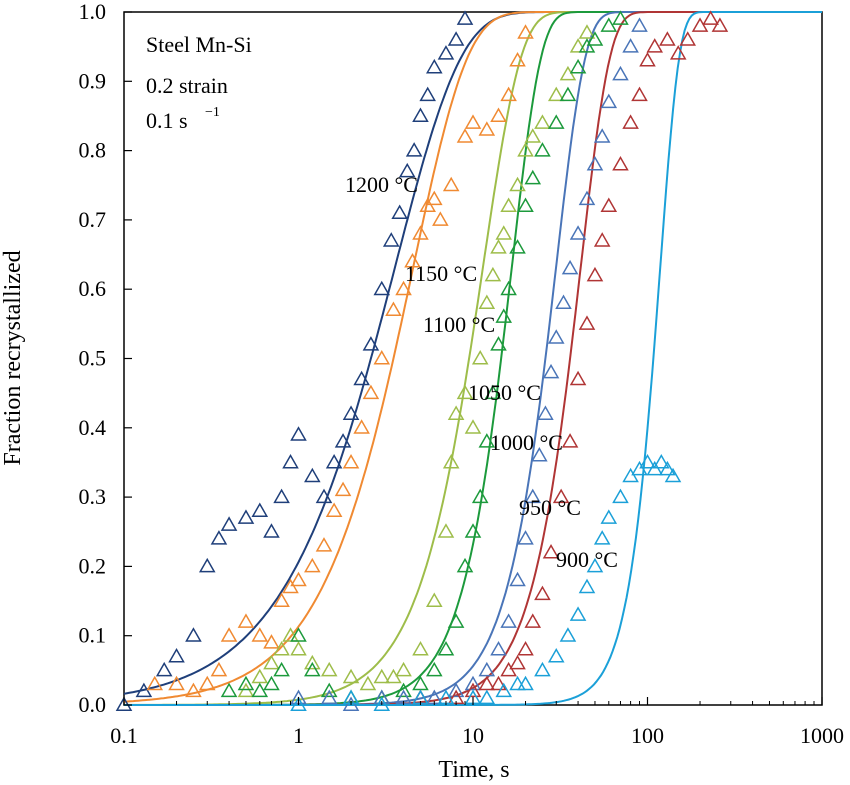 This screenshot has width=850, height=785. What do you see at coordinates (459, 324) in the screenshot?
I see `label-1100: 1100 °C` at bounding box center [459, 324].